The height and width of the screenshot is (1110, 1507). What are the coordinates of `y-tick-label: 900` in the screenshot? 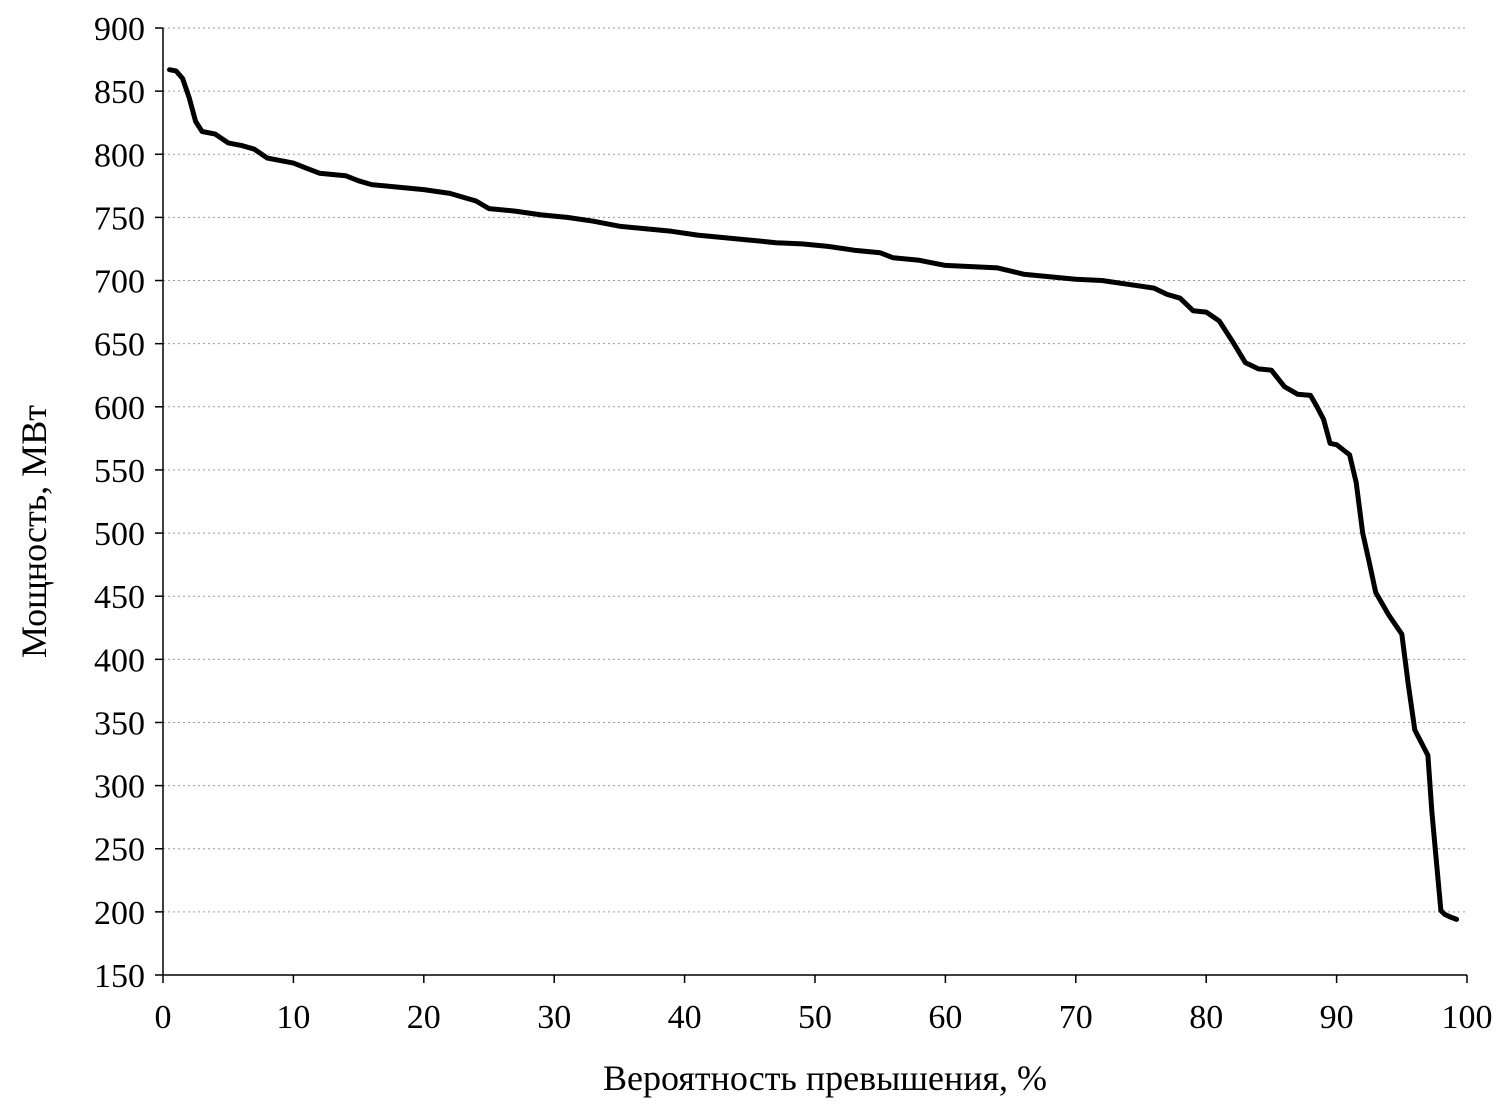 It's located at (119, 29).